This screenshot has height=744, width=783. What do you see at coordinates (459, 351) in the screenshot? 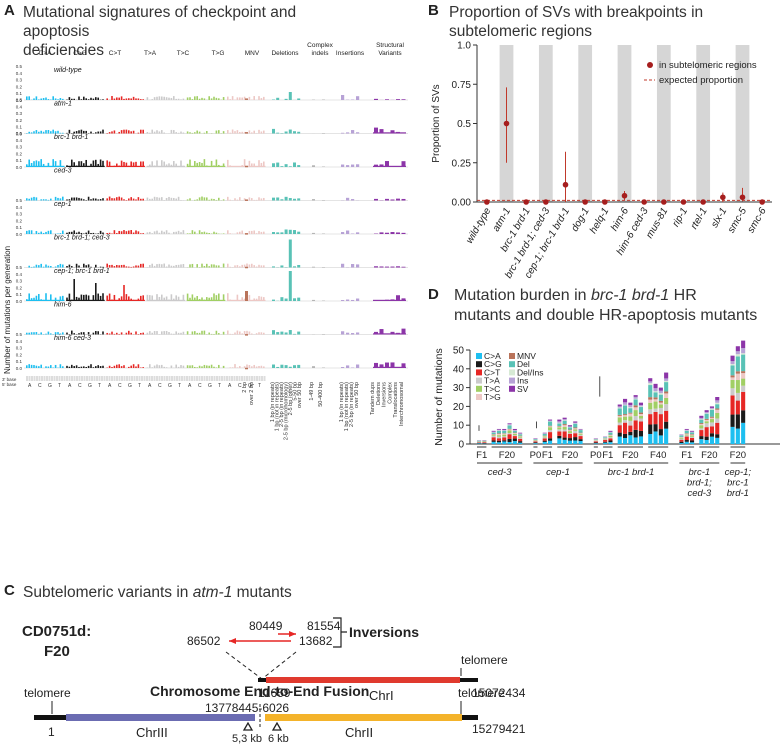
I see `d-y-tick-label: 50` at bounding box center [459, 351].